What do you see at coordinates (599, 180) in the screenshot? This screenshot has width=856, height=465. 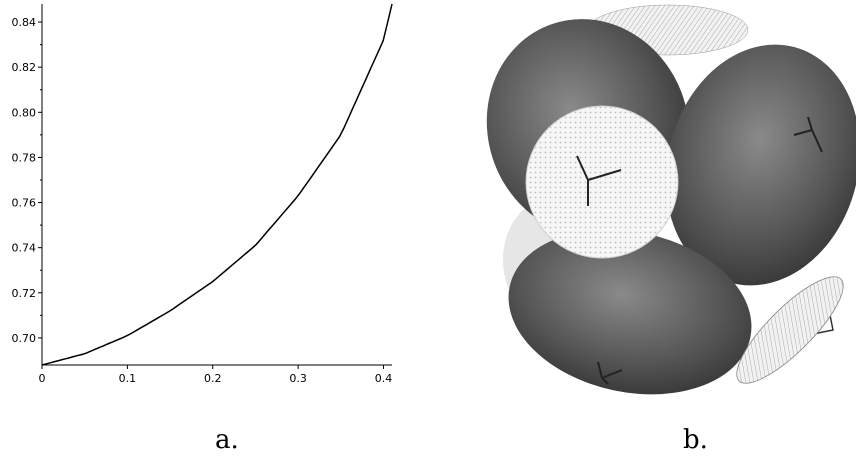 I see `tripod-center` at bounding box center [599, 180].